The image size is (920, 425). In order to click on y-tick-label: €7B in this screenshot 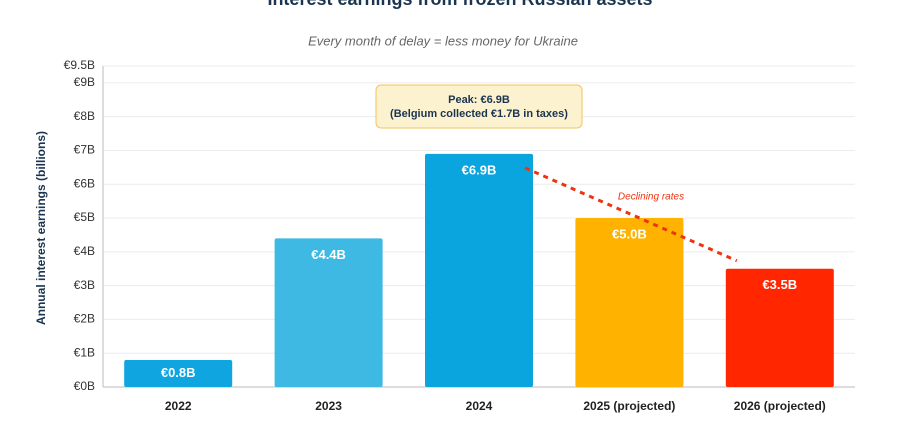, I will do `click(84, 150)`.